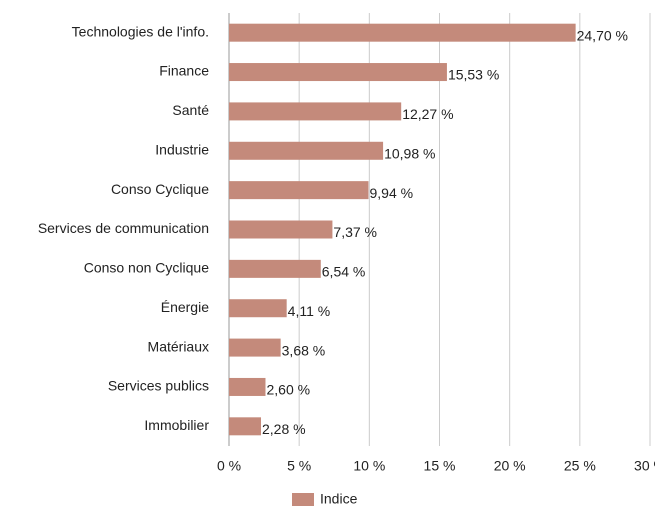 This screenshot has width=655, height=506. I want to click on x-tick-label: 0 %, so click(229, 466).